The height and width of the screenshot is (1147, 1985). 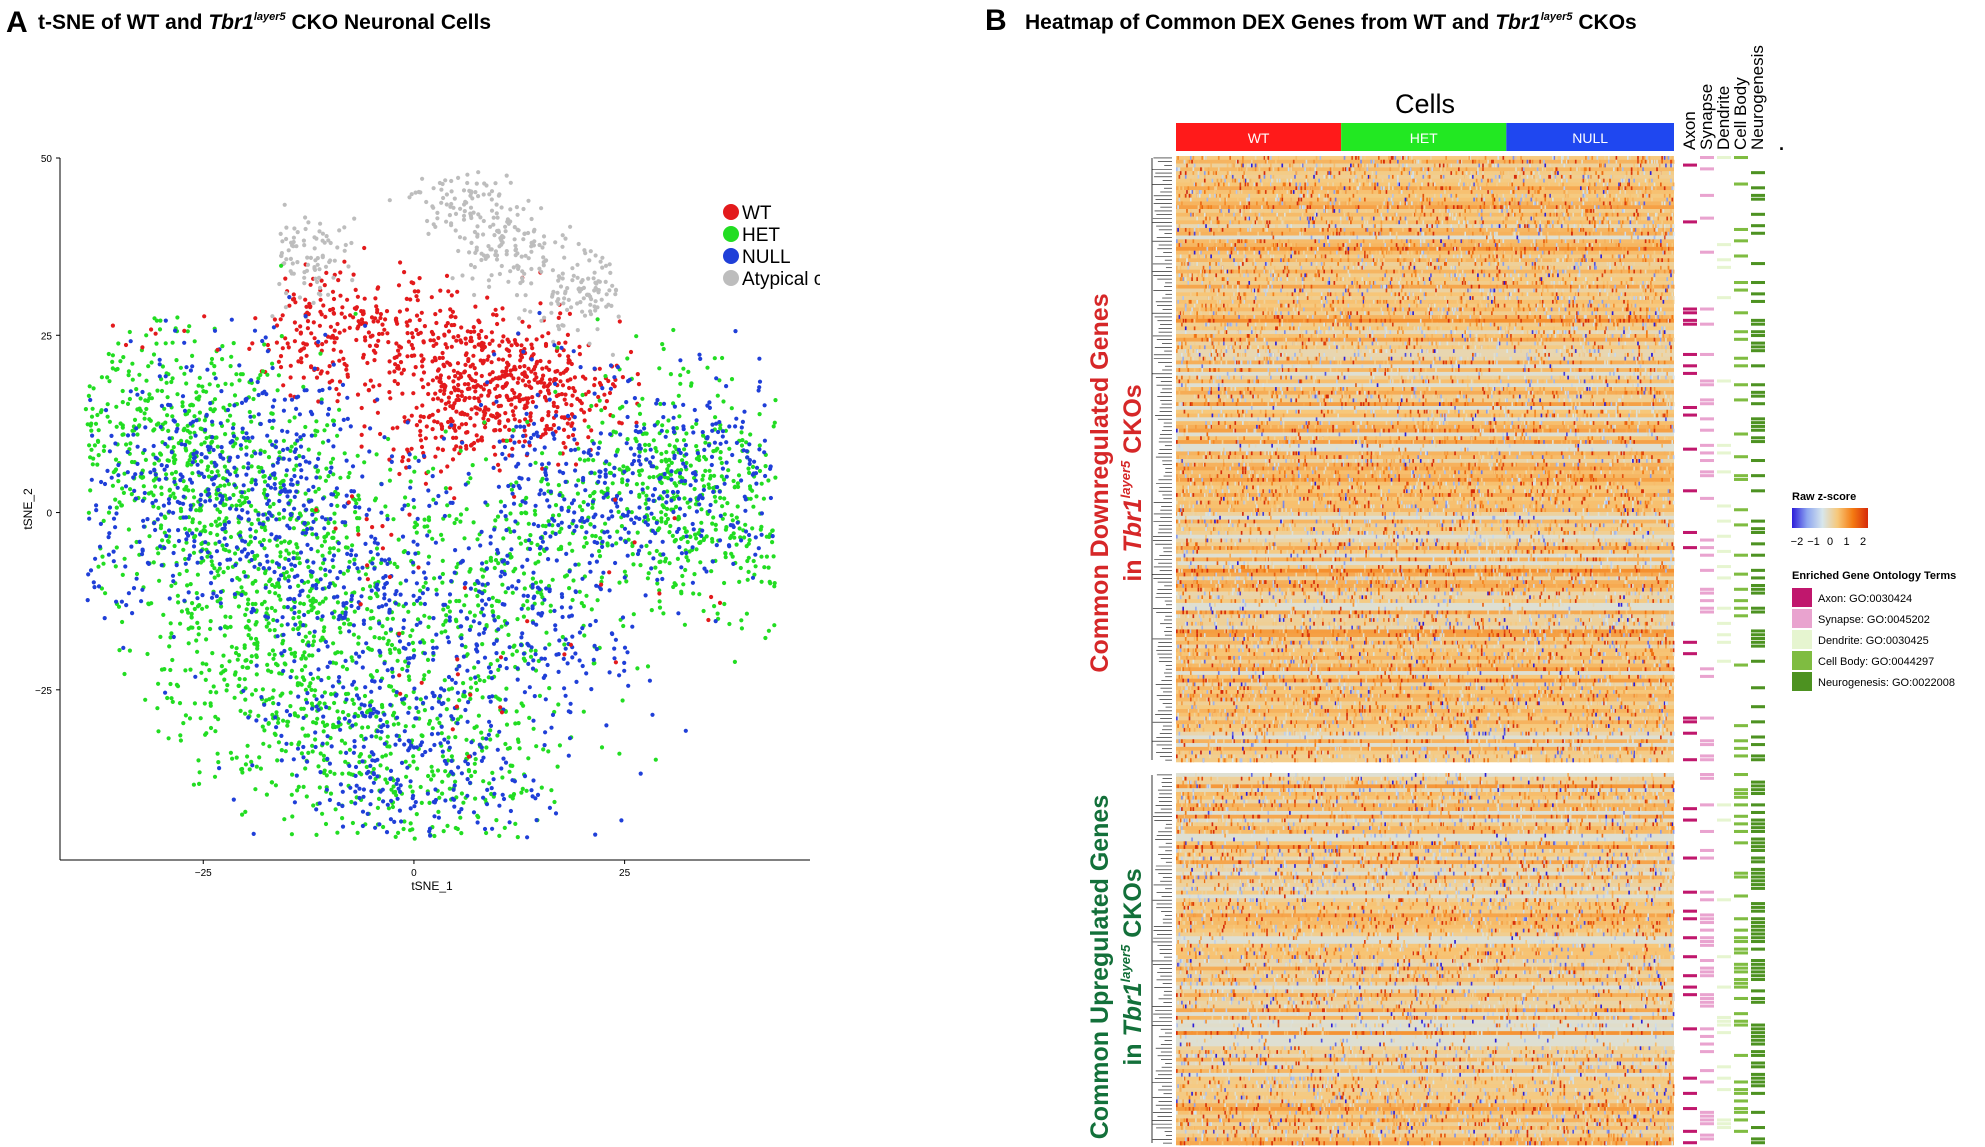 I want to click on panel-b-title-pre: Heatmap of Common DEX Genes from WT and, so click(x=1260, y=22).